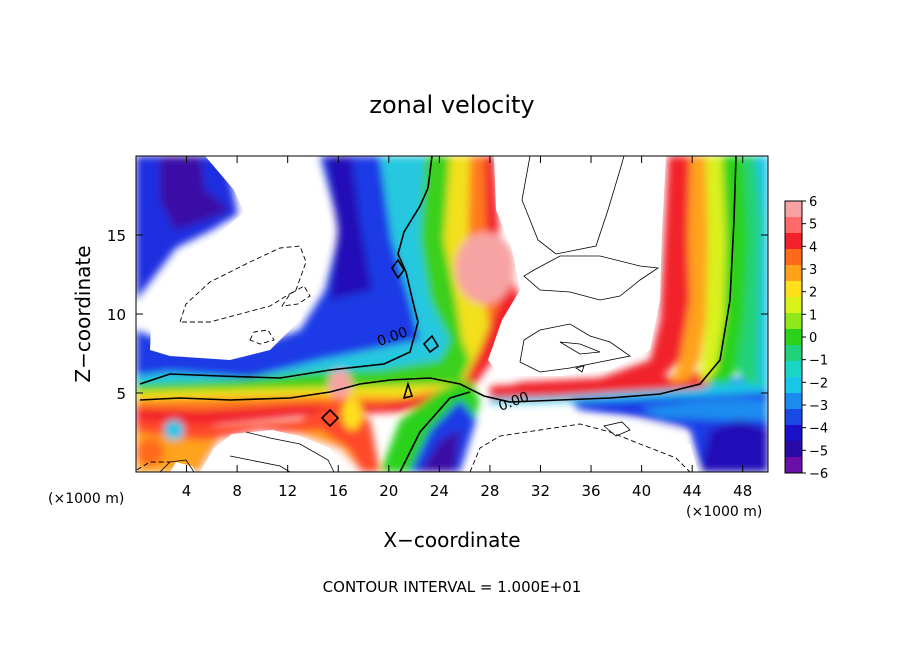 The height and width of the screenshot is (654, 904). I want to click on x-unit-left: (×1000 m), so click(86, 499).